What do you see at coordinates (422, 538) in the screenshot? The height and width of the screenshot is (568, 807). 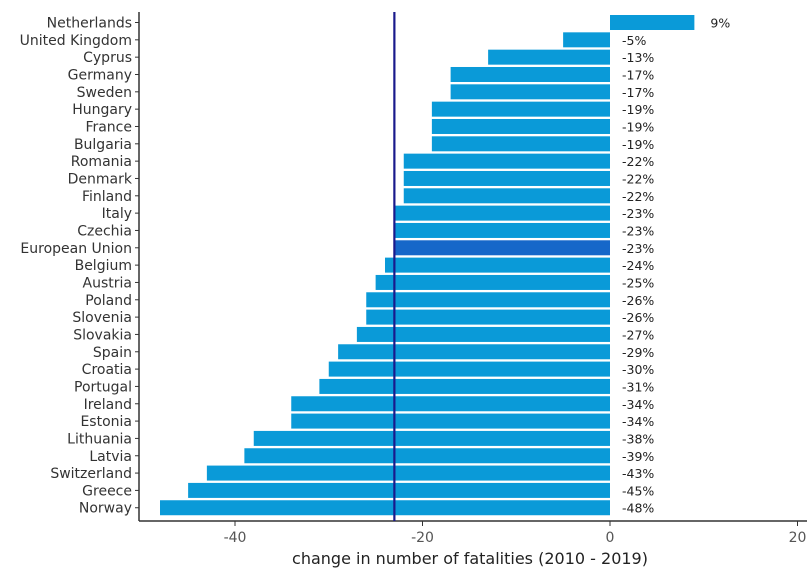 I see `x-tick-label: -20` at bounding box center [422, 538].